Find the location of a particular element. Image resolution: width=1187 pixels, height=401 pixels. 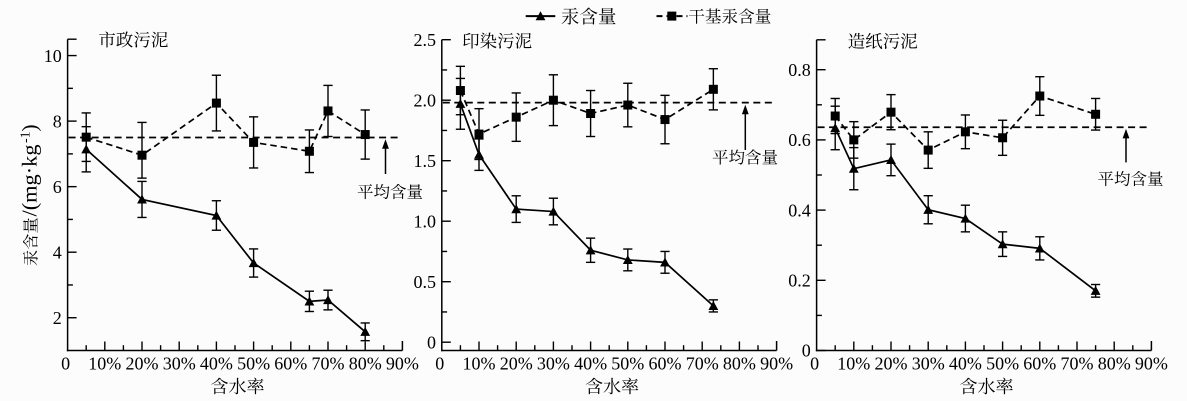

svg-text: 0.2 is located at coordinates (799, 281).